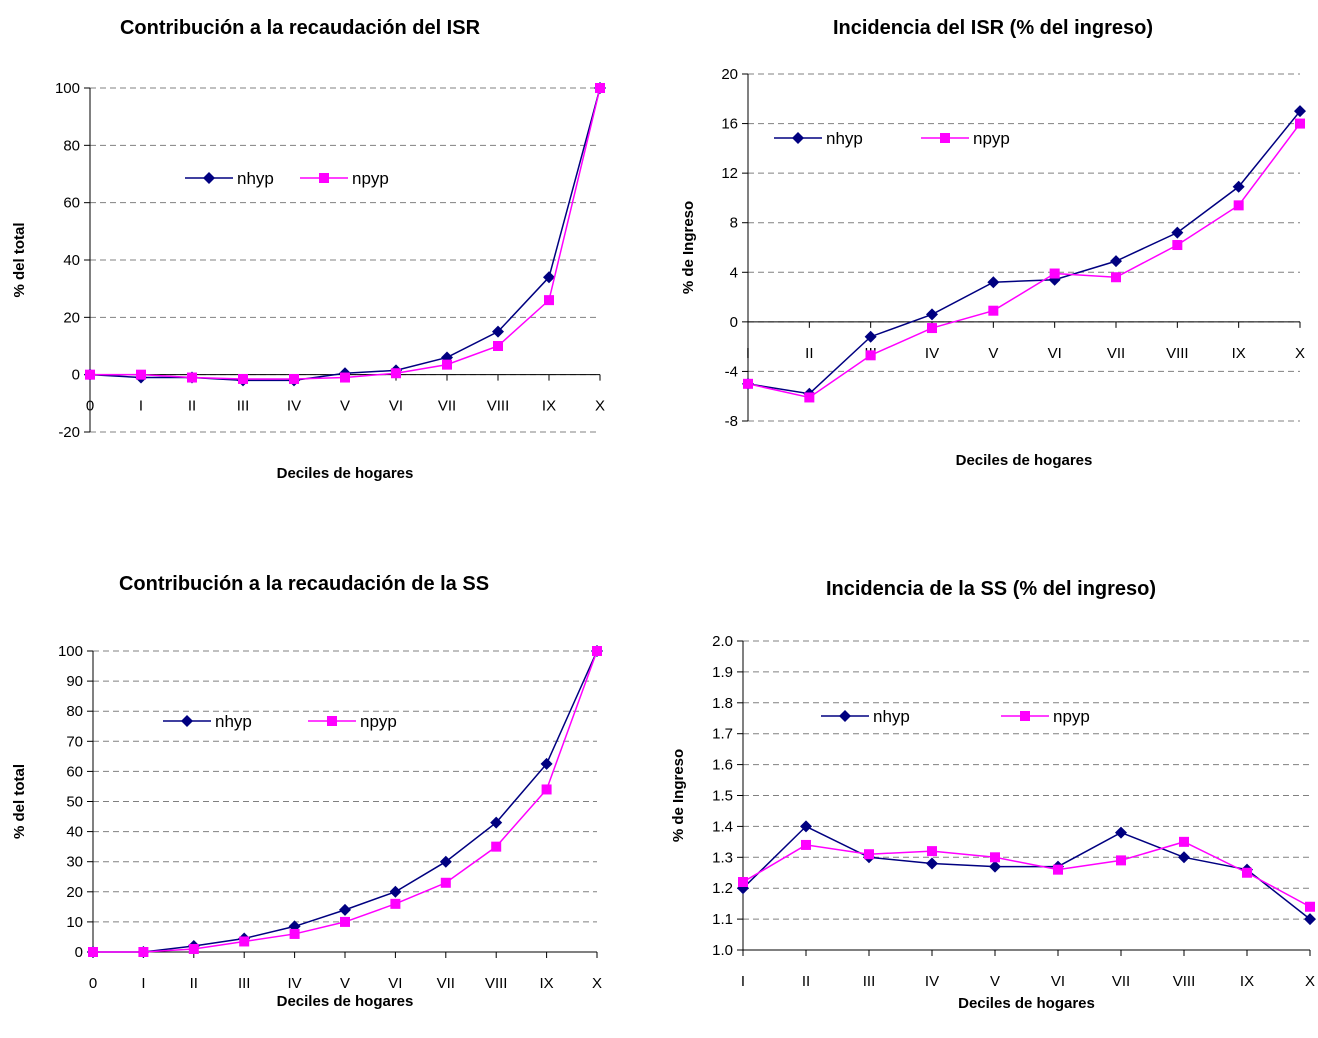 The image size is (1318, 1038). I want to click on legend-item-npyp: npyp, so click(1045, 716).